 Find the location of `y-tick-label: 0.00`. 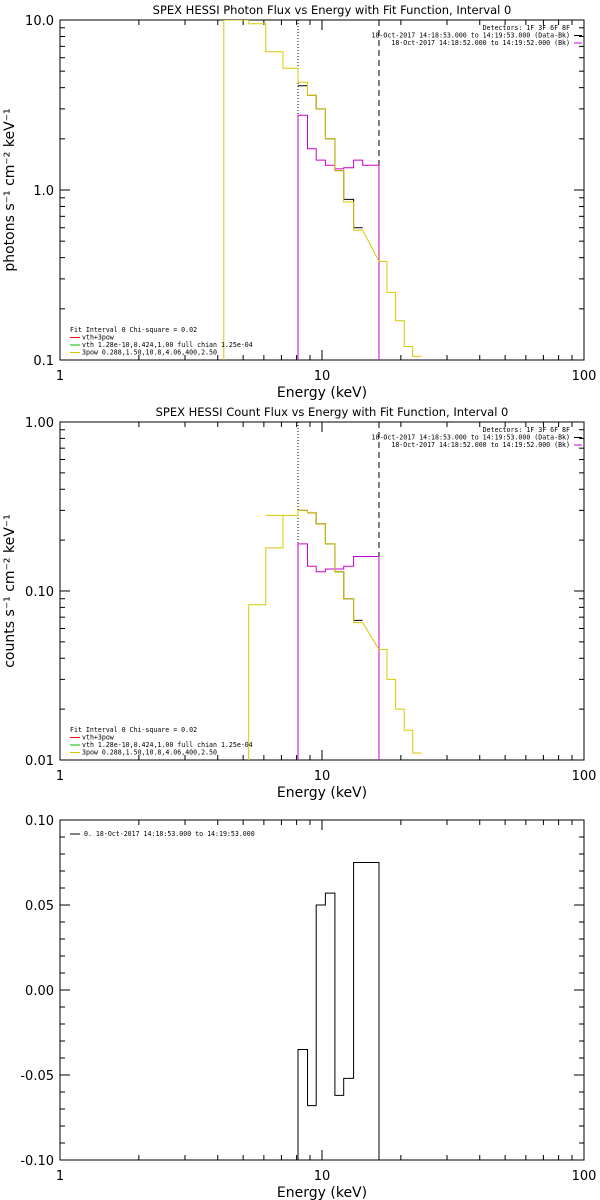

y-tick-label: 0.00 is located at coordinates (39, 991).